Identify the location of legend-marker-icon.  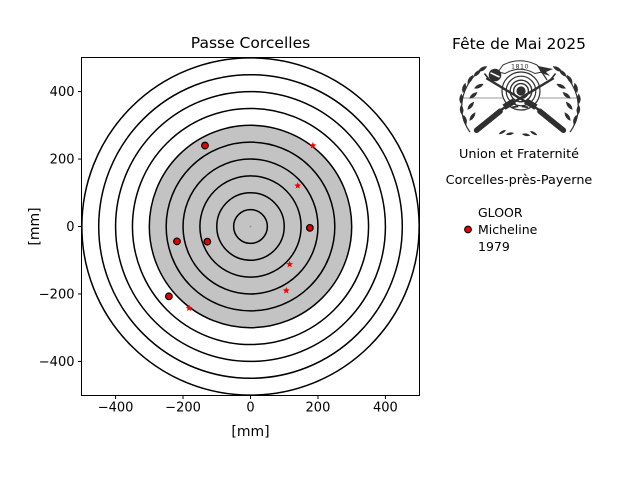
(468, 229).